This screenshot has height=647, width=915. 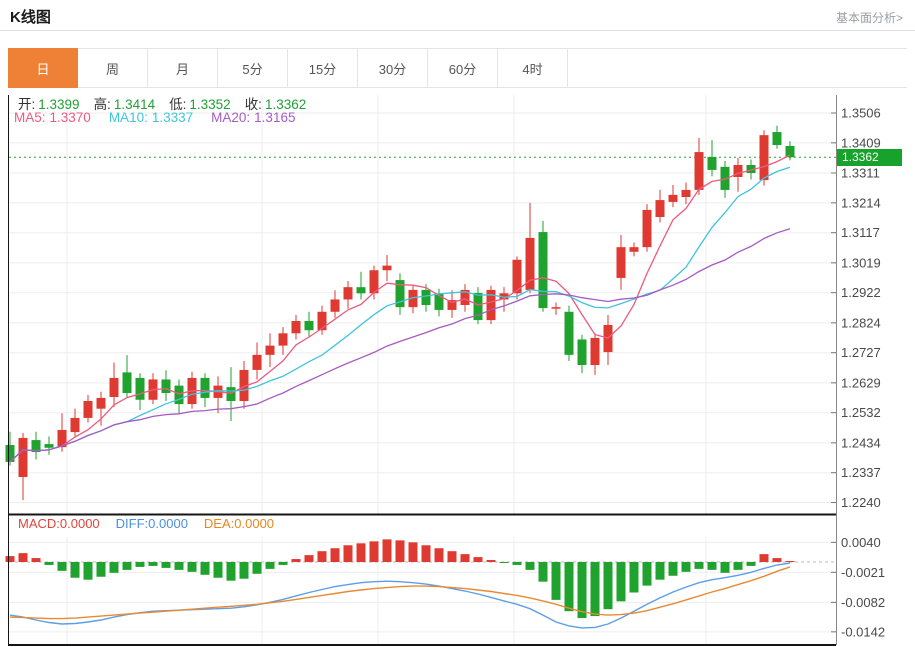 What do you see at coordinates (863, 631) in the screenshot?
I see `svg-text: -0.0142` at bounding box center [863, 631].